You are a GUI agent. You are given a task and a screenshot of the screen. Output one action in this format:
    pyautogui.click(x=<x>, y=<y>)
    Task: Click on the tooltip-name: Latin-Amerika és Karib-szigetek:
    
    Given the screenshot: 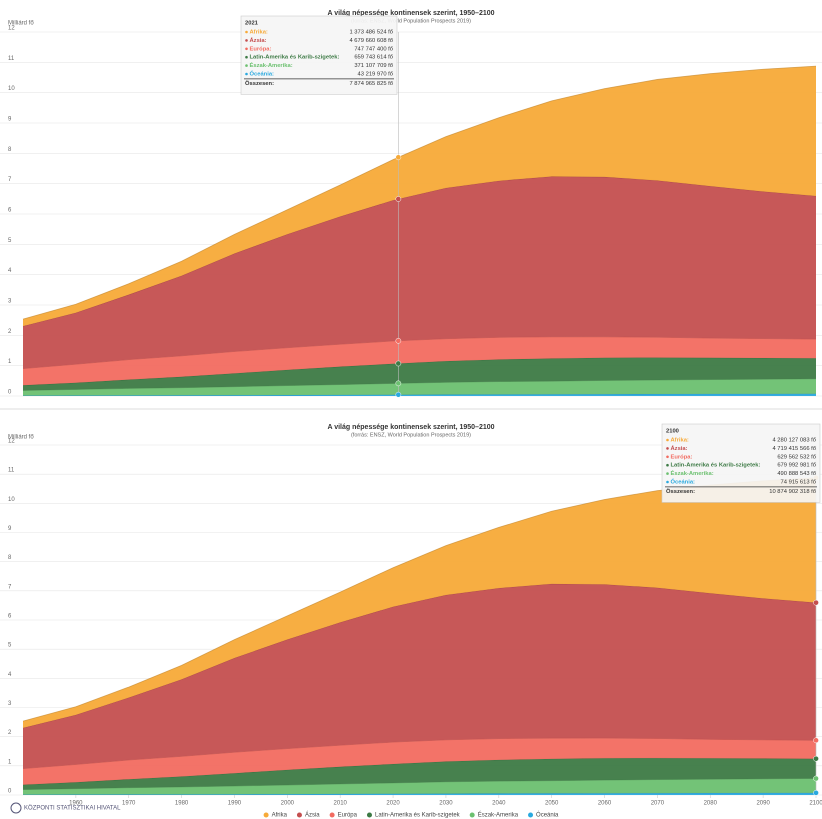 What is the action you would take?
    pyautogui.click(x=716, y=466)
    